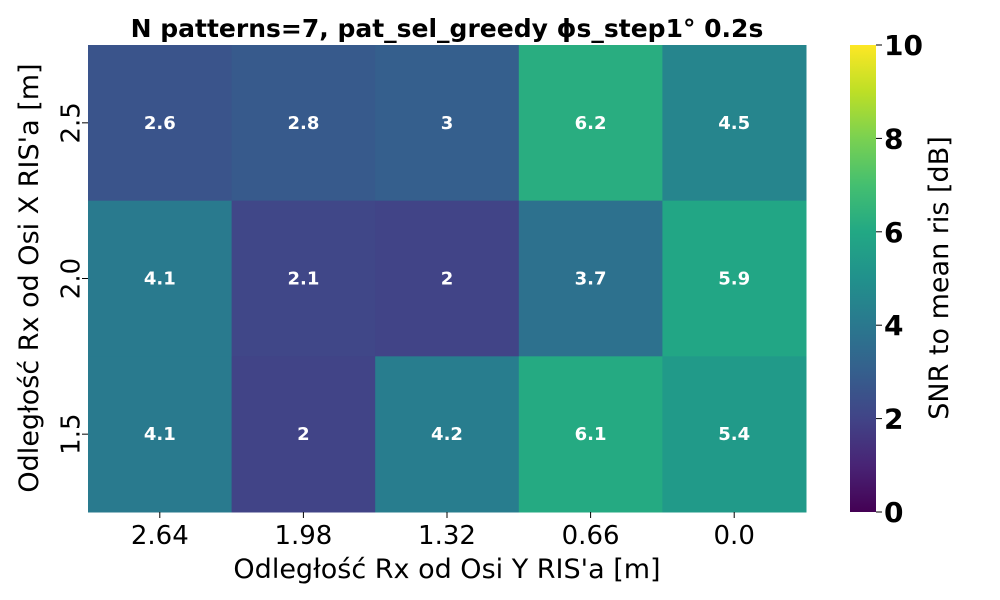 This screenshot has width=1000, height=600. I want to click on x-tick-label: 0.66, so click(591, 536).